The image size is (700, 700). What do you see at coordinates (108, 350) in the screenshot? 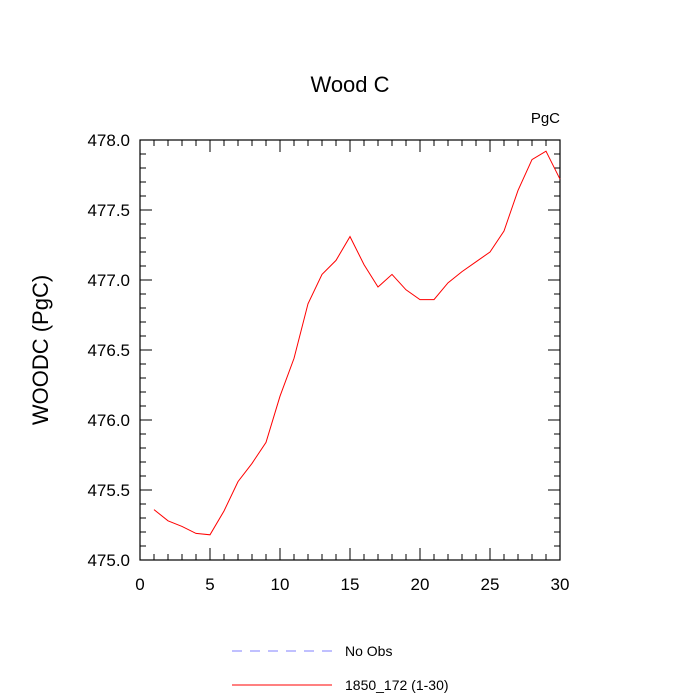
I see `y-tick-label: 476.5` at bounding box center [108, 350].